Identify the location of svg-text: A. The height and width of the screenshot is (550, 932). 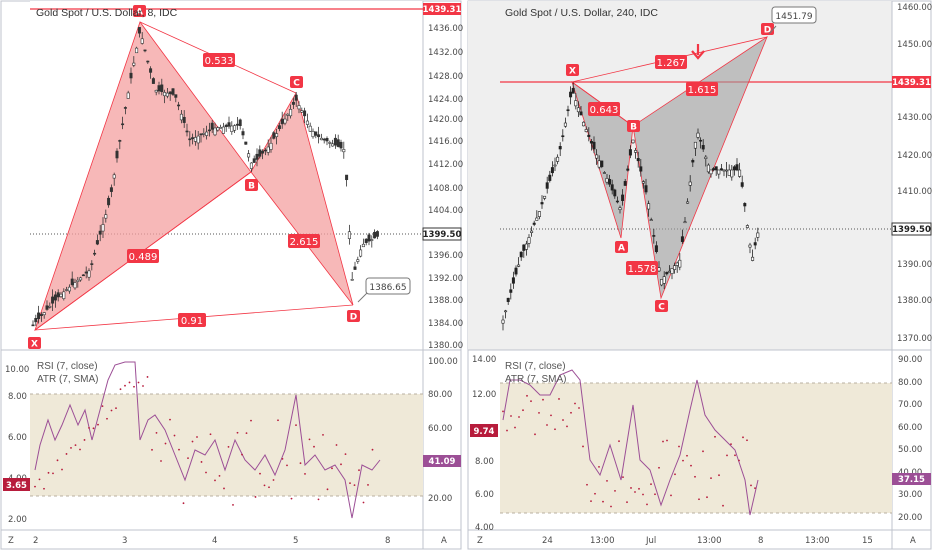
(621, 249).